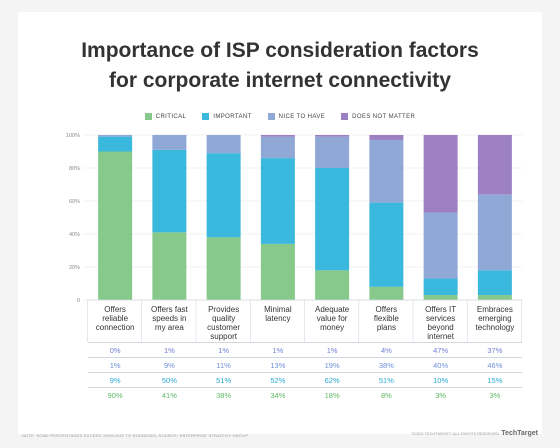  I want to click on value-cell: 52%, so click(278, 380).